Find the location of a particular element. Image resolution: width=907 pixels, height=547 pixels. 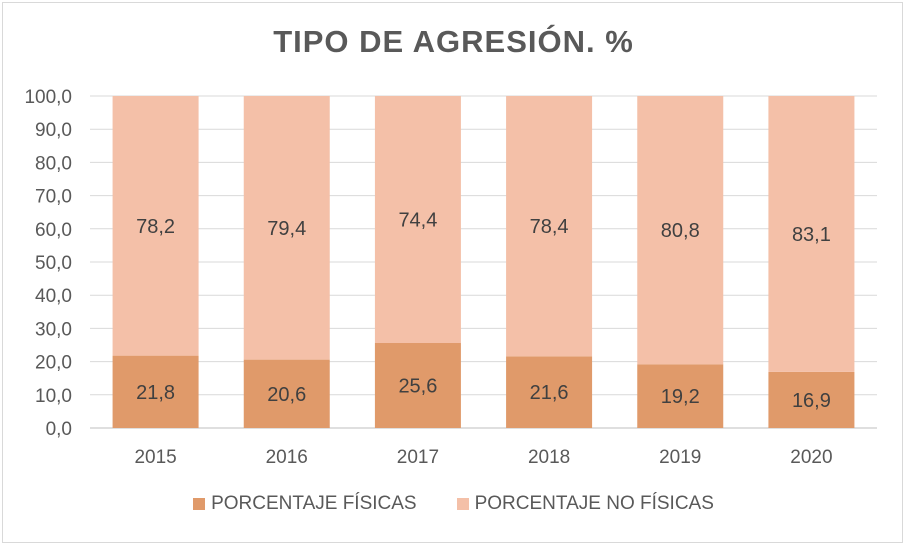

y-tick-label: 100,0 is located at coordinates (48, 97).